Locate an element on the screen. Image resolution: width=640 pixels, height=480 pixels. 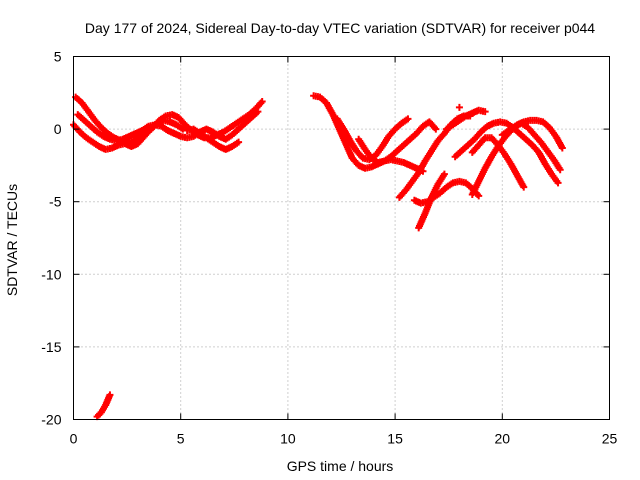
x-tick-label: 5 is located at coordinates (181, 439).